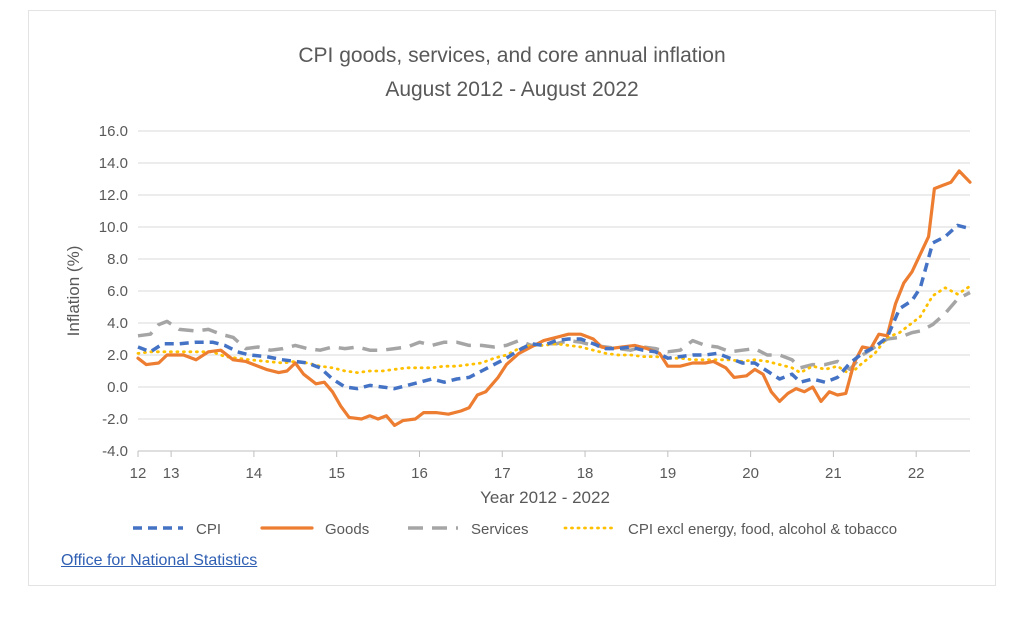  What do you see at coordinates (113, 163) in the screenshot?
I see `y-tick-label: 14.0` at bounding box center [113, 163].